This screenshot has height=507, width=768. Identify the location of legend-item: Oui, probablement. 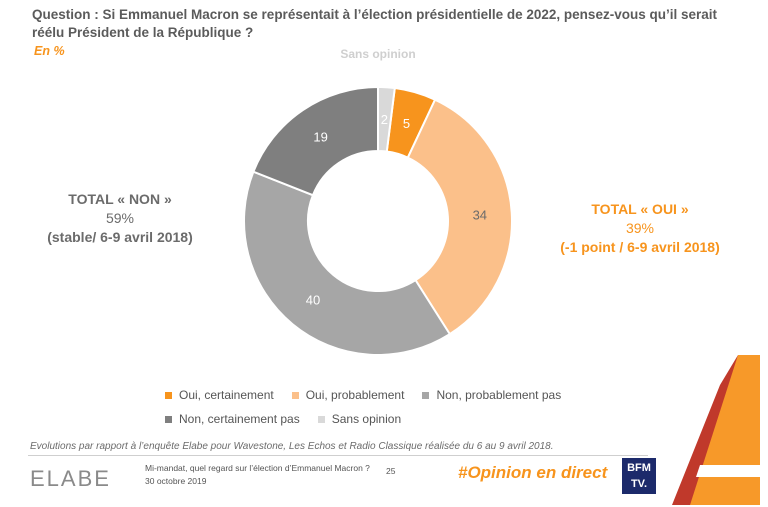
(348, 395).